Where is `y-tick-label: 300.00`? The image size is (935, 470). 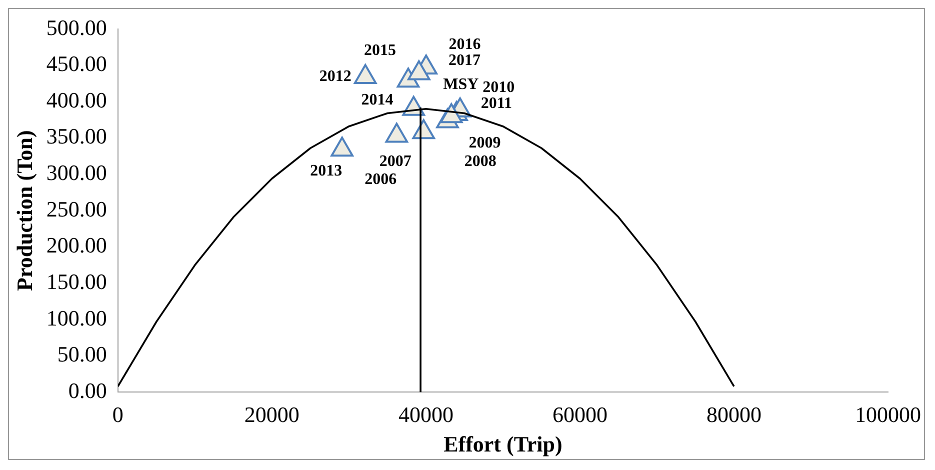
y-tick-label: 300.00 is located at coordinates (76, 173).